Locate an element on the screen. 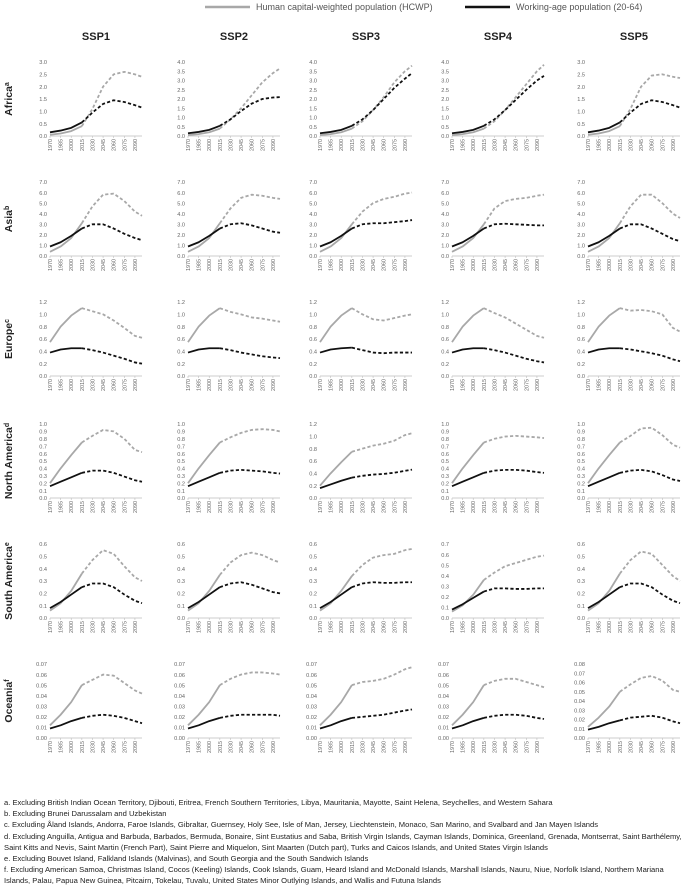 This screenshot has height=890, width=685. region-label-africa: Africaa is located at coordinates (9, 99).